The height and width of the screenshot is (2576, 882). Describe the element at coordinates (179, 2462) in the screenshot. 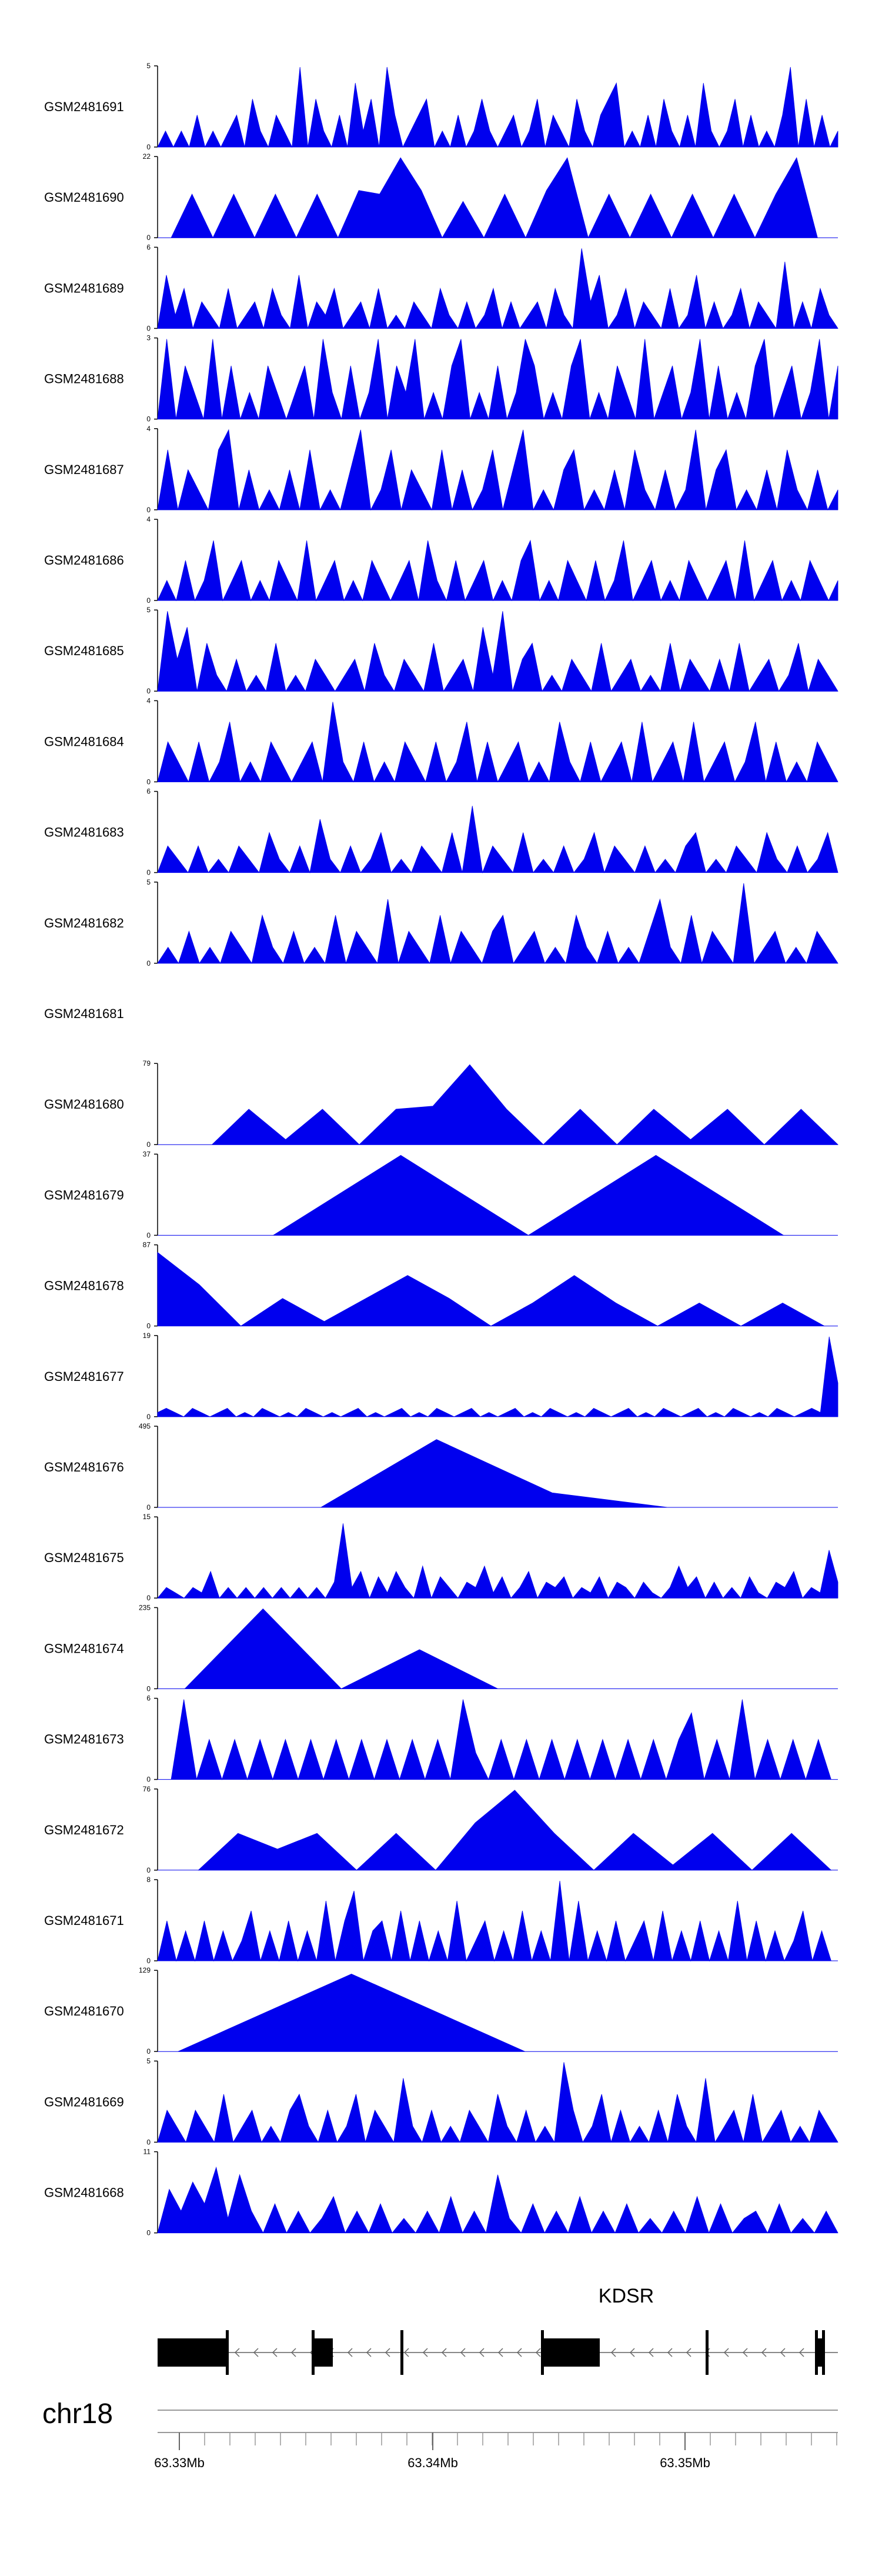

I see `tick-label: 63.33Mb` at that location.